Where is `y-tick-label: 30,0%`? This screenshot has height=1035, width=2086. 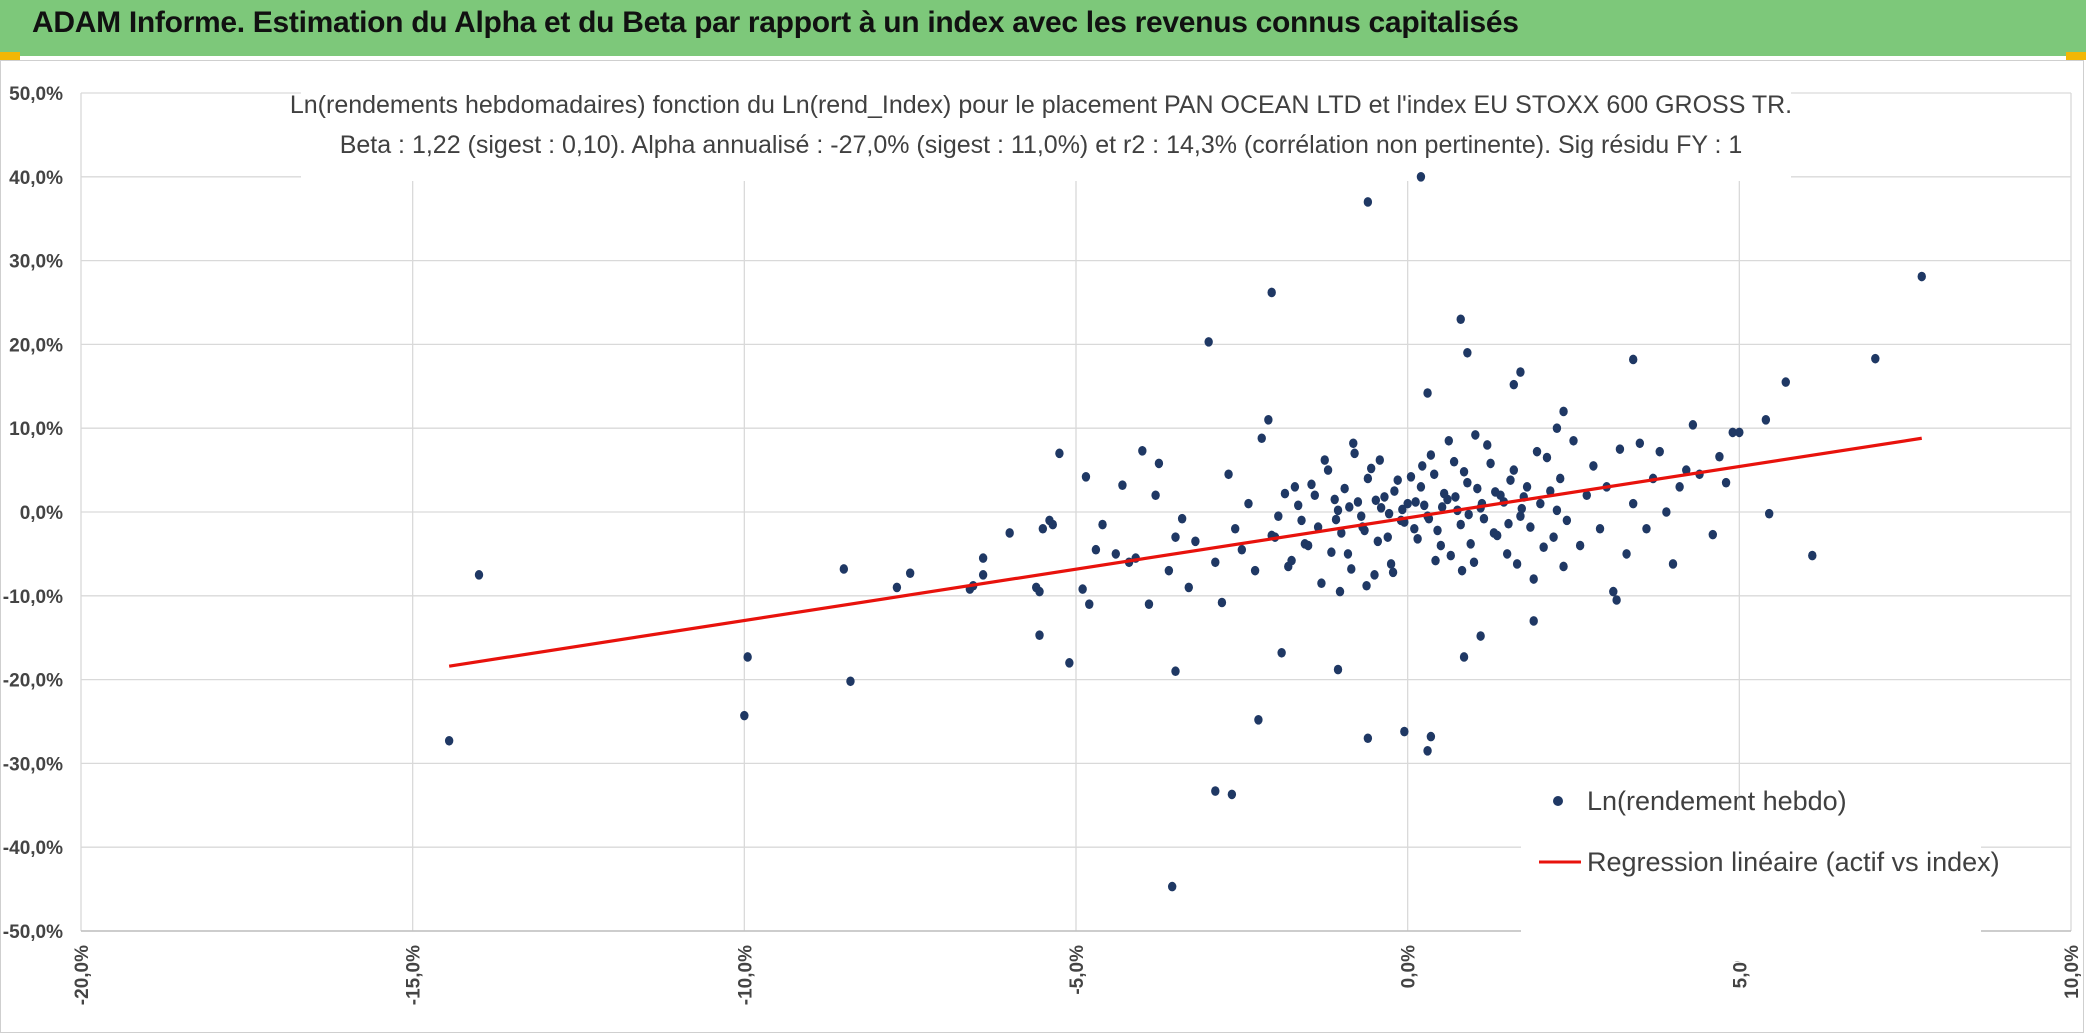
y-tick-label: 30,0% is located at coordinates (36, 262).